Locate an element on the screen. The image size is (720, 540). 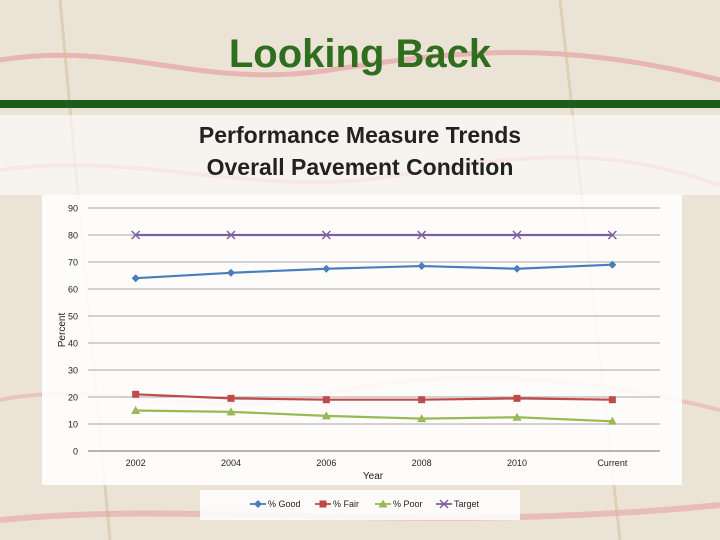
y-tick-label: 40 is located at coordinates (73, 344).